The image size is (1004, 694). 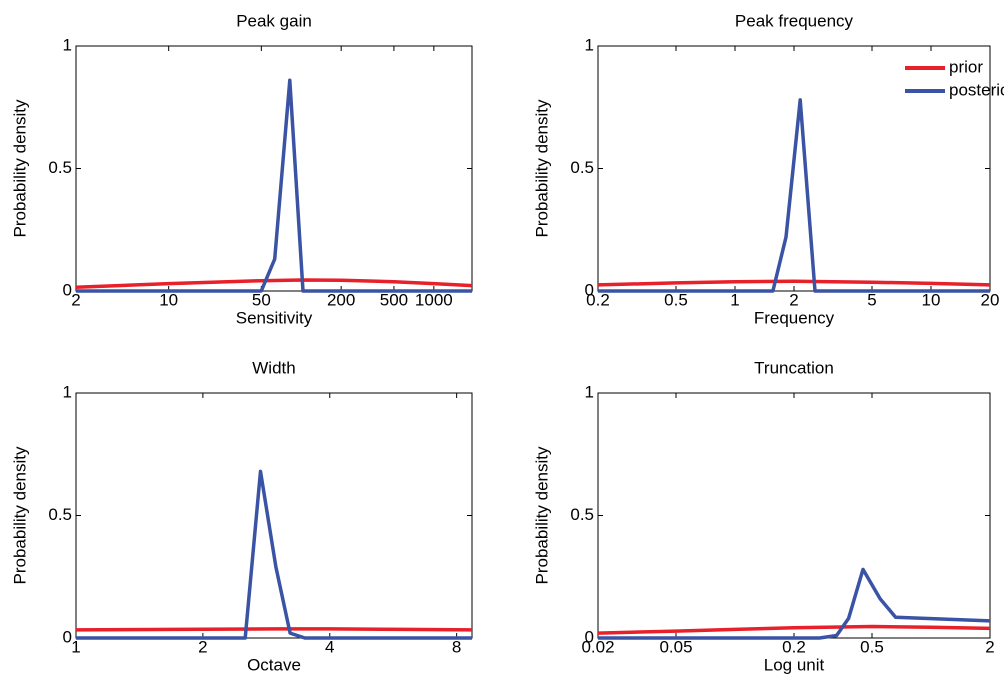 I want to click on x-tick-label: 0.02, so click(x=597, y=646).